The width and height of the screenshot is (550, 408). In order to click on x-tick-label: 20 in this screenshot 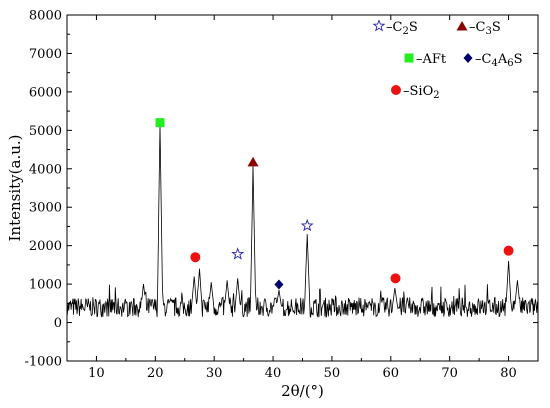, I will do `click(155, 373)`.